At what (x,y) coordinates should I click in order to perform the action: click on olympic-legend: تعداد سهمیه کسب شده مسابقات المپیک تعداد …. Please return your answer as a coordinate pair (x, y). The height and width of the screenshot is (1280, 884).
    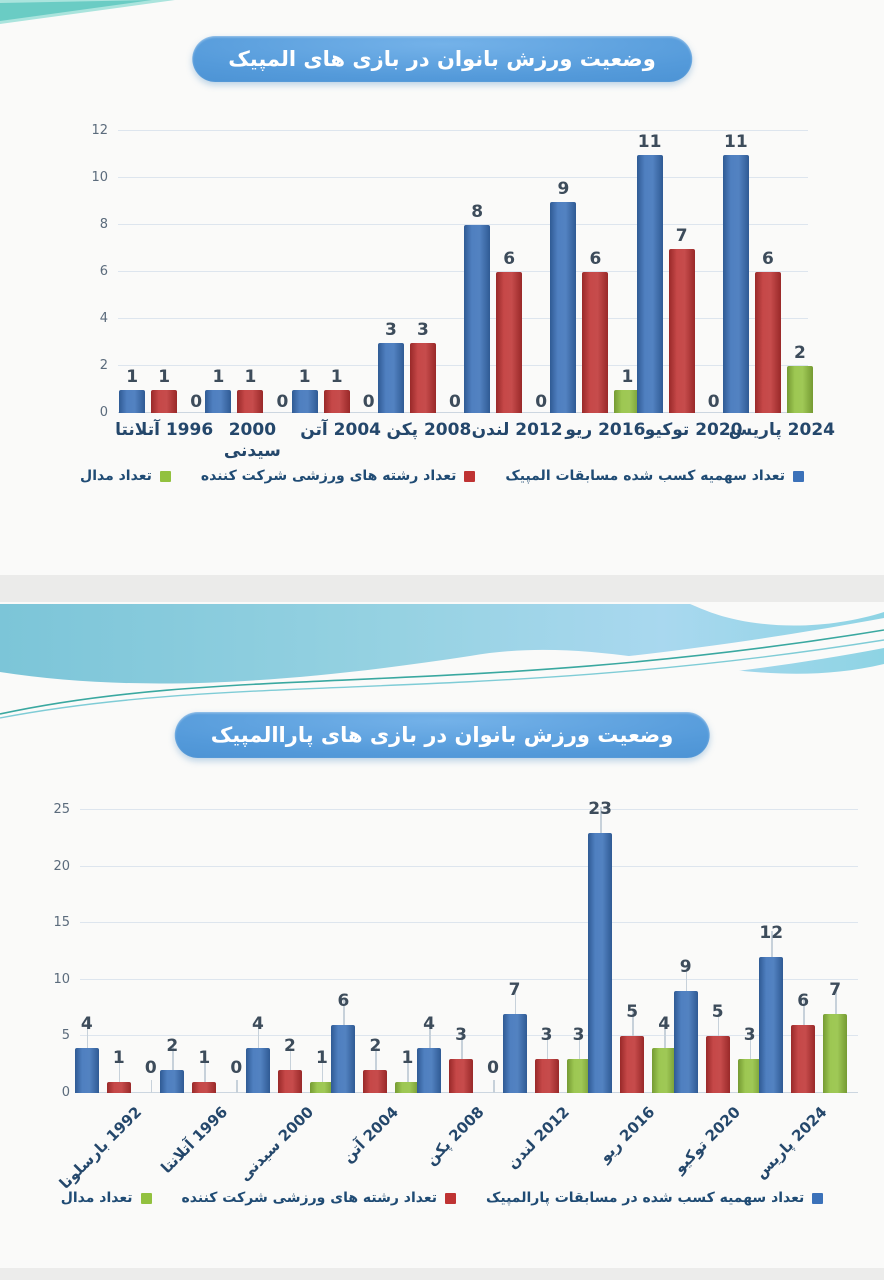
    Looking at the image, I should click on (442, 476).